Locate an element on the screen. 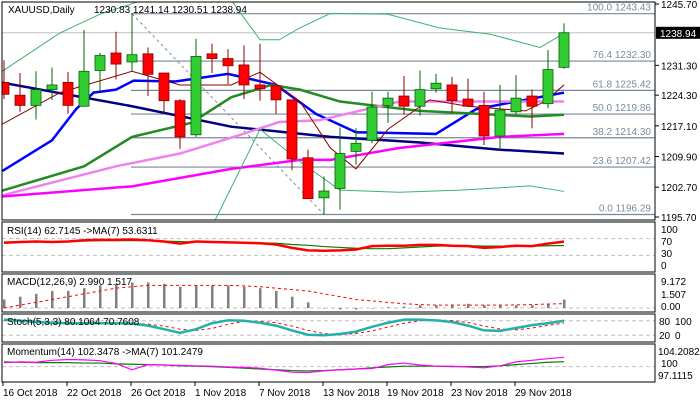 This screenshot has width=700, height=400. price-axis-label: 1245.70 is located at coordinates (679, 5).